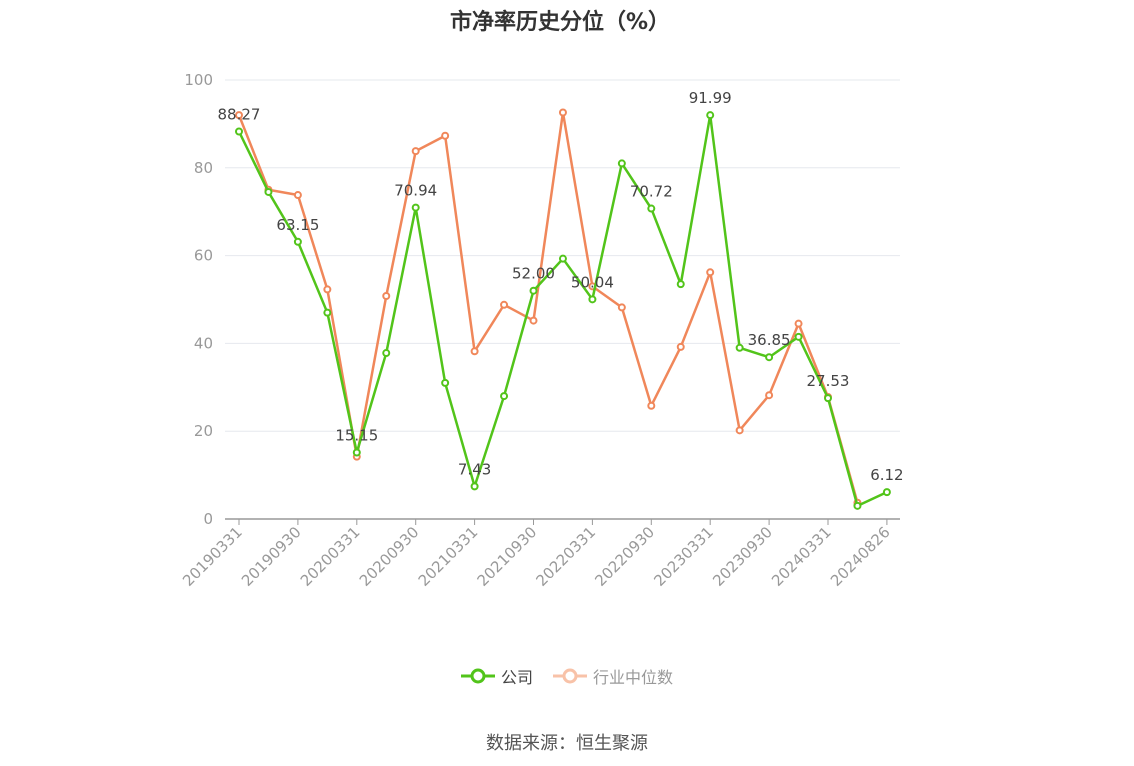 The height and width of the screenshot is (766, 1134). Describe the element at coordinates (448, 556) in the screenshot. I see `x-tick-label: 20210331` at that location.